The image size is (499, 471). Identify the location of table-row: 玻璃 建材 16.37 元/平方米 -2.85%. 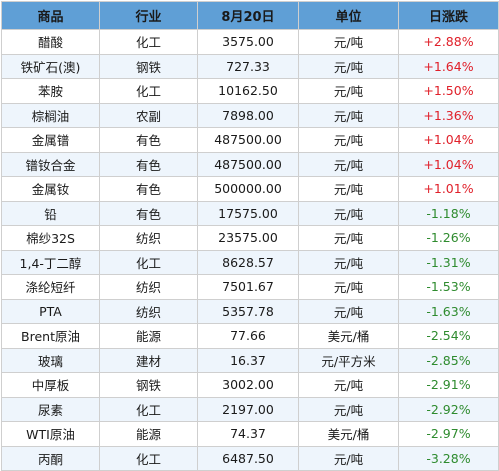
(250, 360).